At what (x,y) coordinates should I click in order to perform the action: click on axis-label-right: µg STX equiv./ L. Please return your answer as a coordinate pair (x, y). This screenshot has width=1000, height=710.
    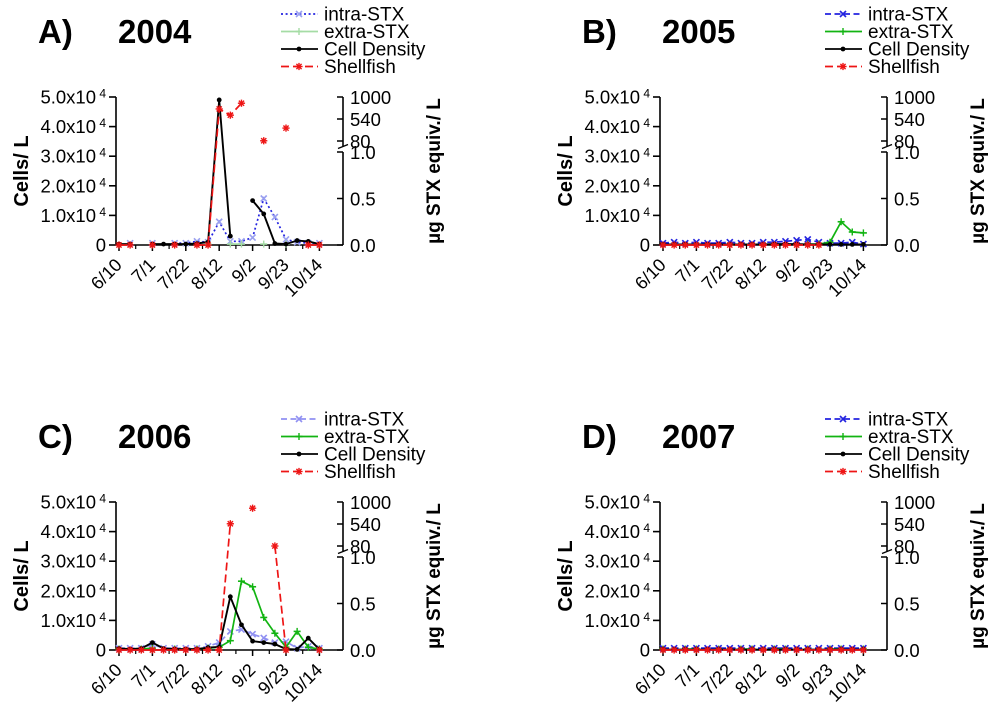
    Looking at the image, I should click on (434, 576).